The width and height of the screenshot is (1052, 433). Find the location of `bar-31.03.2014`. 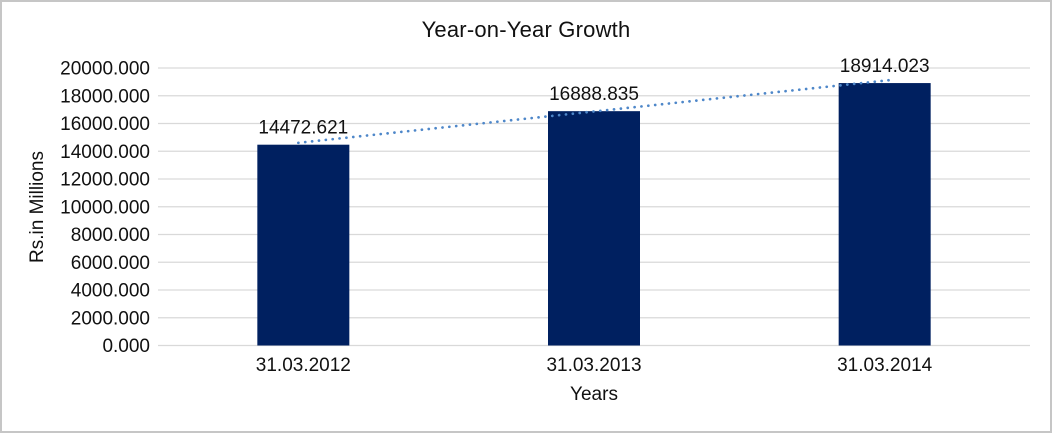

bar-31.03.2014 is located at coordinates (884, 214).